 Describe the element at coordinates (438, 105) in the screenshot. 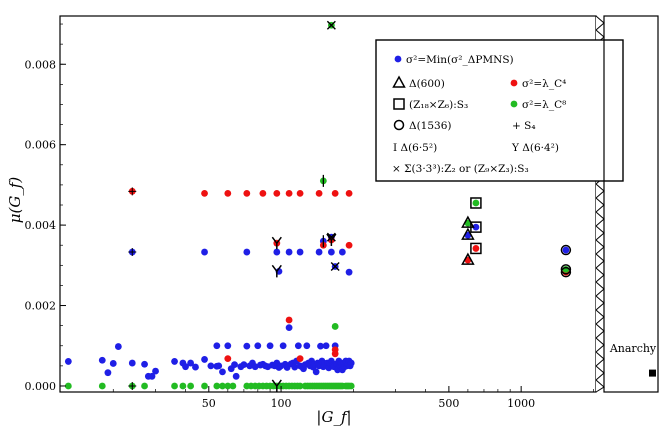

I see `legend-label-square: (Z₁₈×Z₆):S₃` at that location.